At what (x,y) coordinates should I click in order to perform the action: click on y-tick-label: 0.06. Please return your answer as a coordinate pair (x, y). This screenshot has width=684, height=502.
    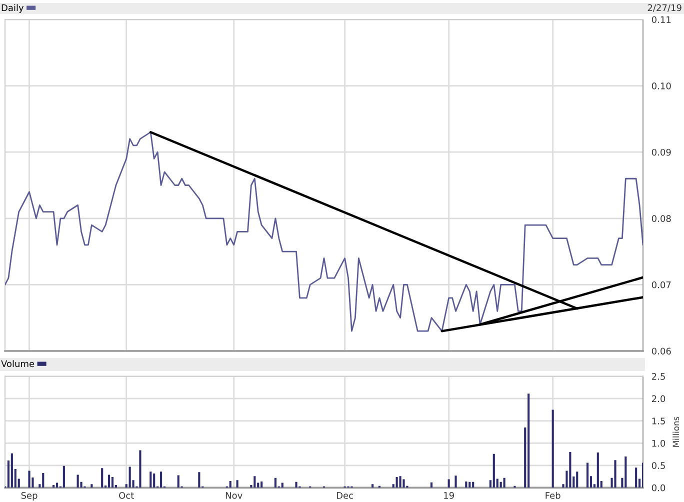
    Looking at the image, I should click on (661, 351).